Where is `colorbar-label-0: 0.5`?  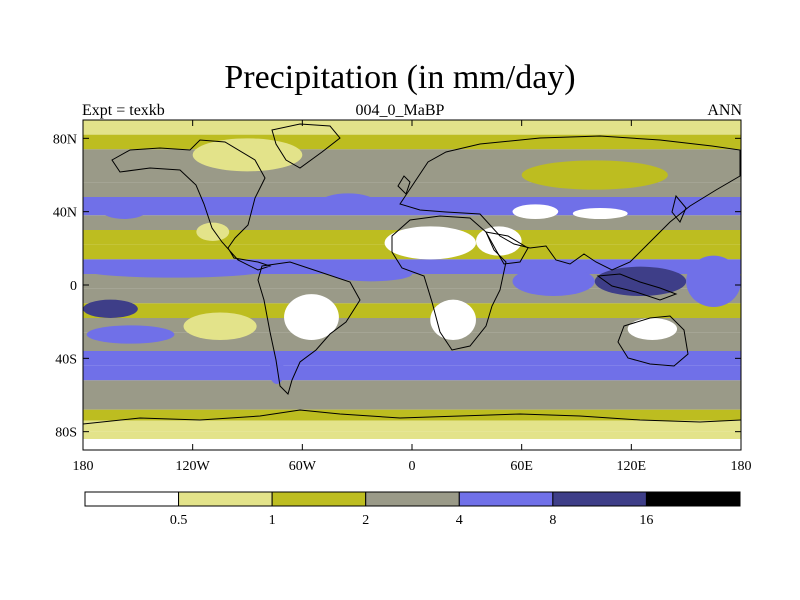 colorbar-label-0: 0.5 is located at coordinates (179, 520).